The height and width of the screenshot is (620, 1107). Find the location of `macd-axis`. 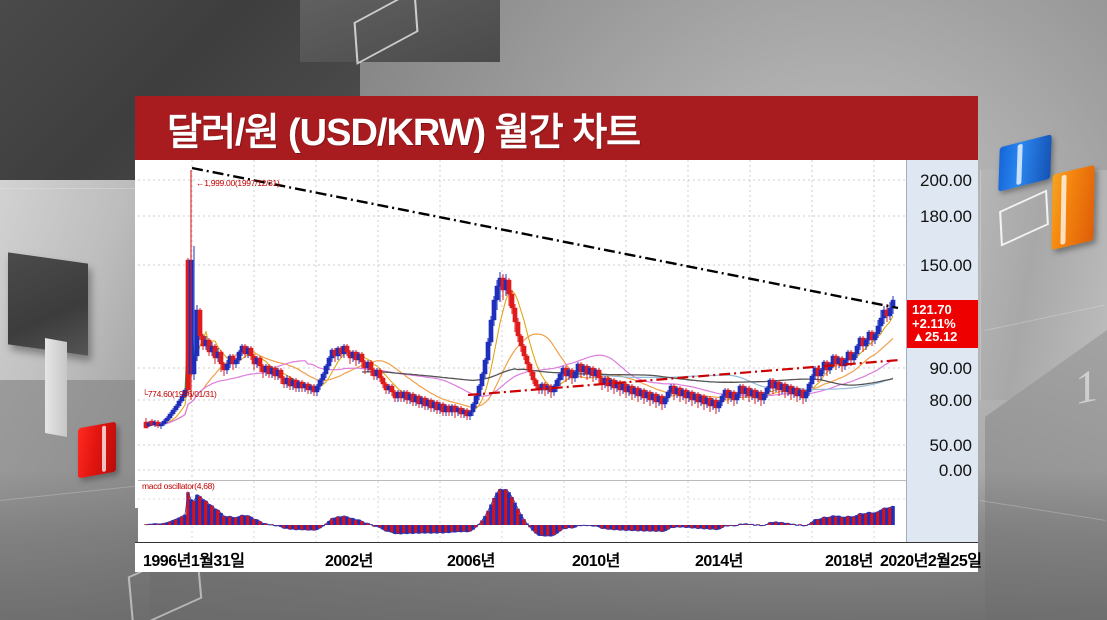

macd-axis is located at coordinates (942, 511).